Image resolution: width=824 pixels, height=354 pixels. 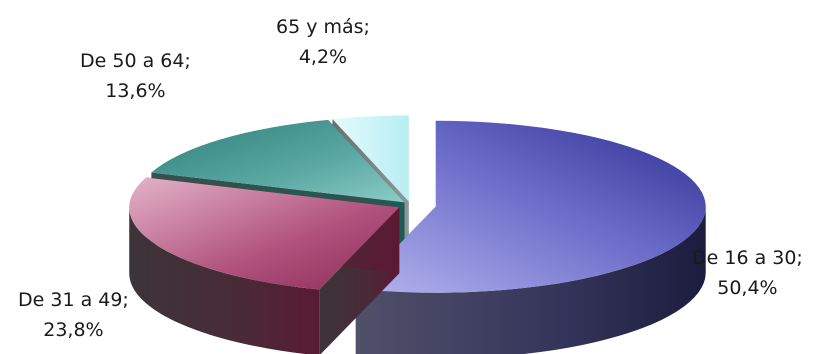 What do you see at coordinates (747, 288) in the screenshot?
I see `data-label-value: 50,4%` at bounding box center [747, 288].